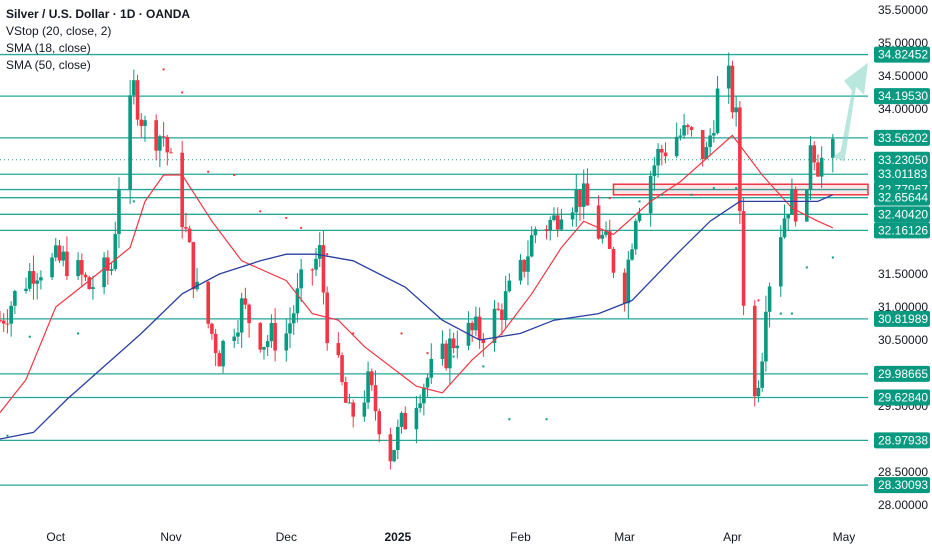 The height and width of the screenshot is (550, 932). I want to click on y-tick-label: 31.50000, so click(903, 274).